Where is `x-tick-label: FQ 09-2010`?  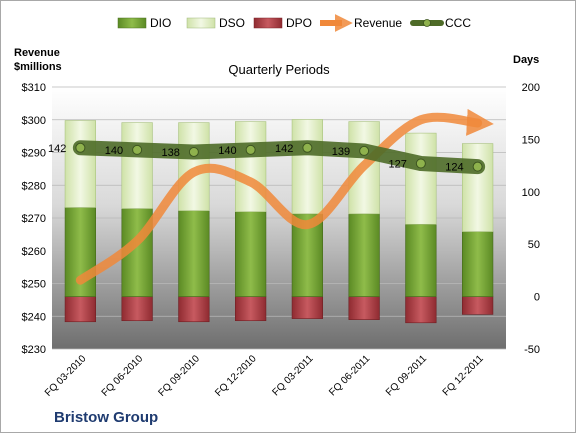 x-tick-label: FQ 09-2010 is located at coordinates (179, 376).